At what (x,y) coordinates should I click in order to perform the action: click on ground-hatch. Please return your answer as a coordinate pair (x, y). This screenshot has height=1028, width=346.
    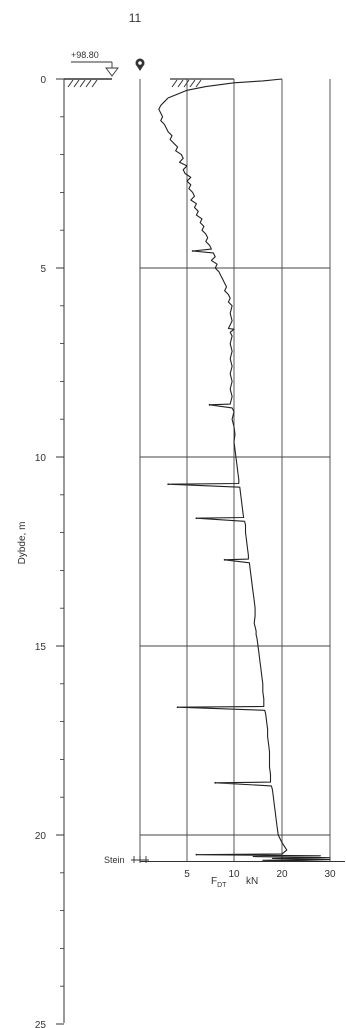
    Looking at the image, I should click on (134, 83).